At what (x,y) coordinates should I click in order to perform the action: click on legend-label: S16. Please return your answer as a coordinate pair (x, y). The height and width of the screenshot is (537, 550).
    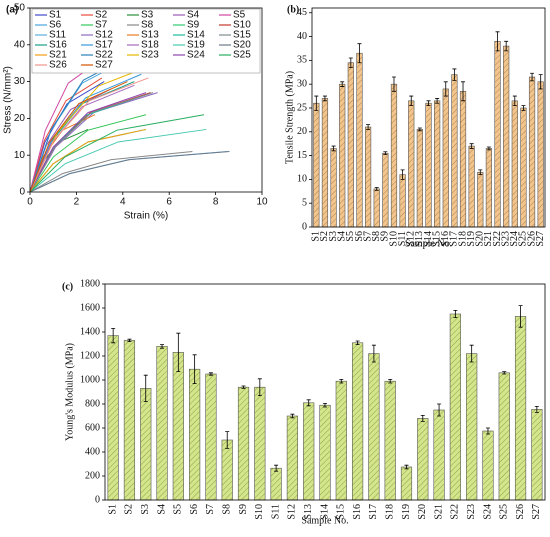
    Looking at the image, I should click on (58, 45).